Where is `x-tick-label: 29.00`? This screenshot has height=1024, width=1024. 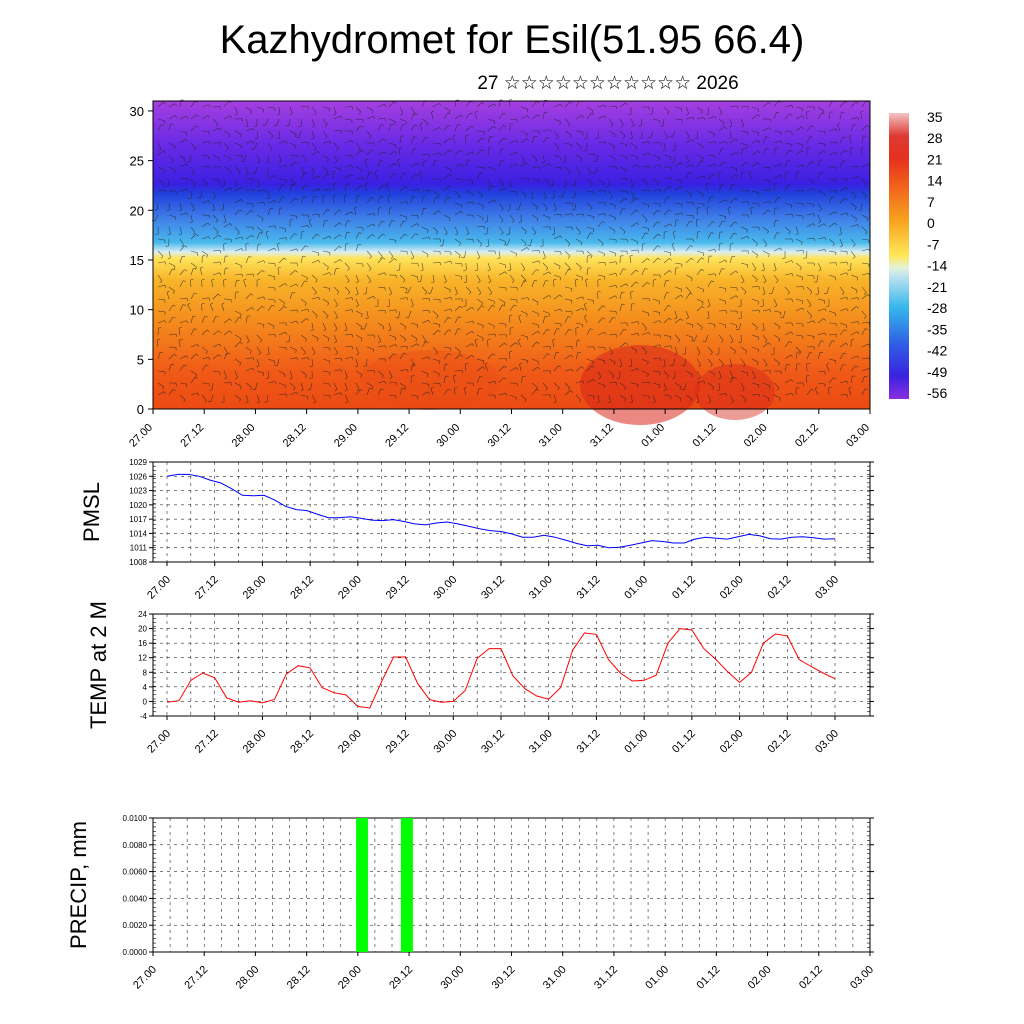 x-tick-label: 29.00 is located at coordinates (350, 742).